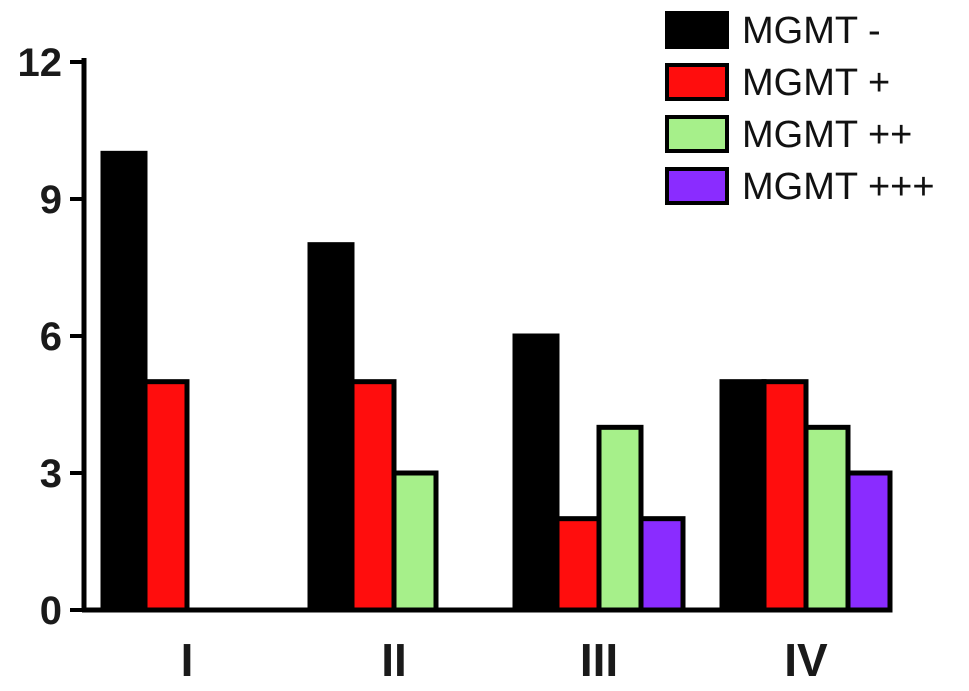 The width and height of the screenshot is (969, 691). What do you see at coordinates (800, 109) in the screenshot?
I see `legend: MGMT - MGMT + MGMT ++ MGMT +++` at bounding box center [800, 109].